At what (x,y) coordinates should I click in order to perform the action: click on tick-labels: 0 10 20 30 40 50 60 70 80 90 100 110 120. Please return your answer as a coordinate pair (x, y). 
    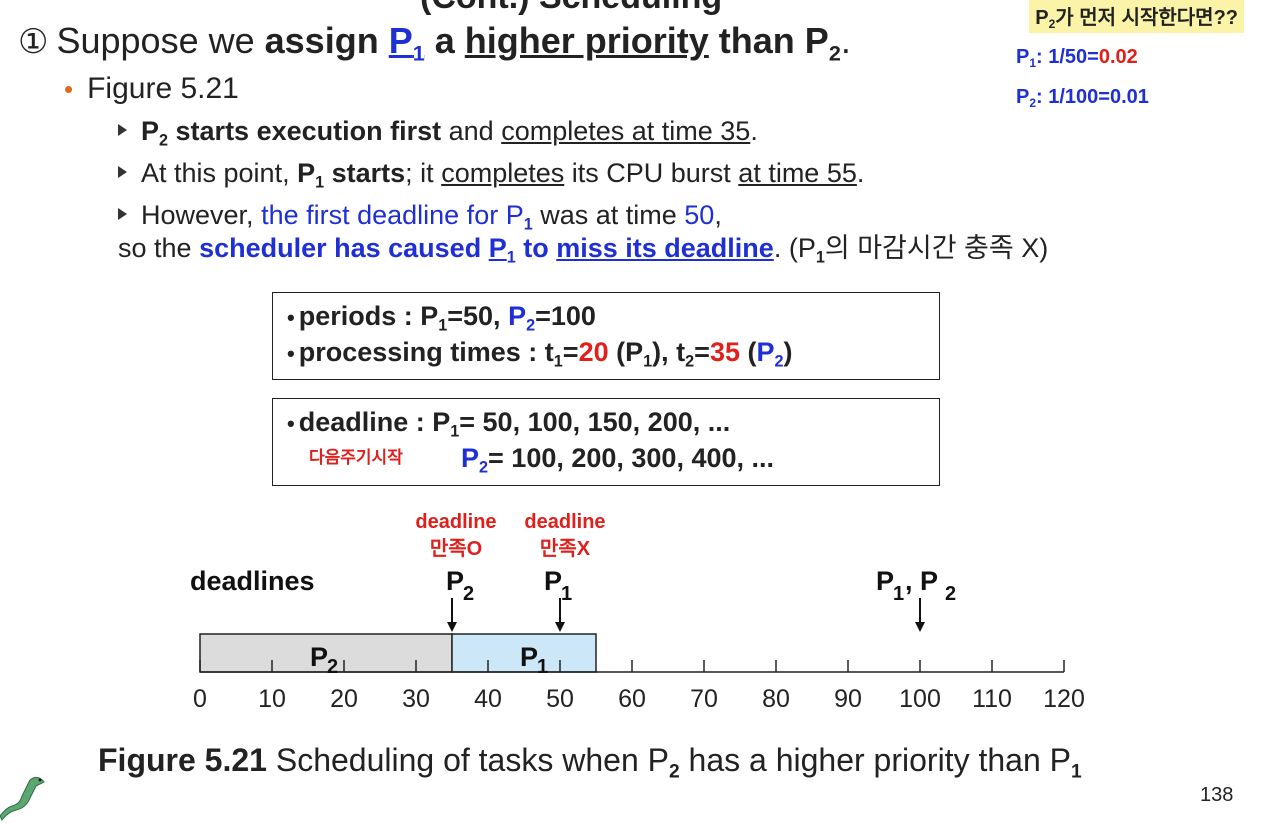
    Looking at the image, I should click on (639, 699).